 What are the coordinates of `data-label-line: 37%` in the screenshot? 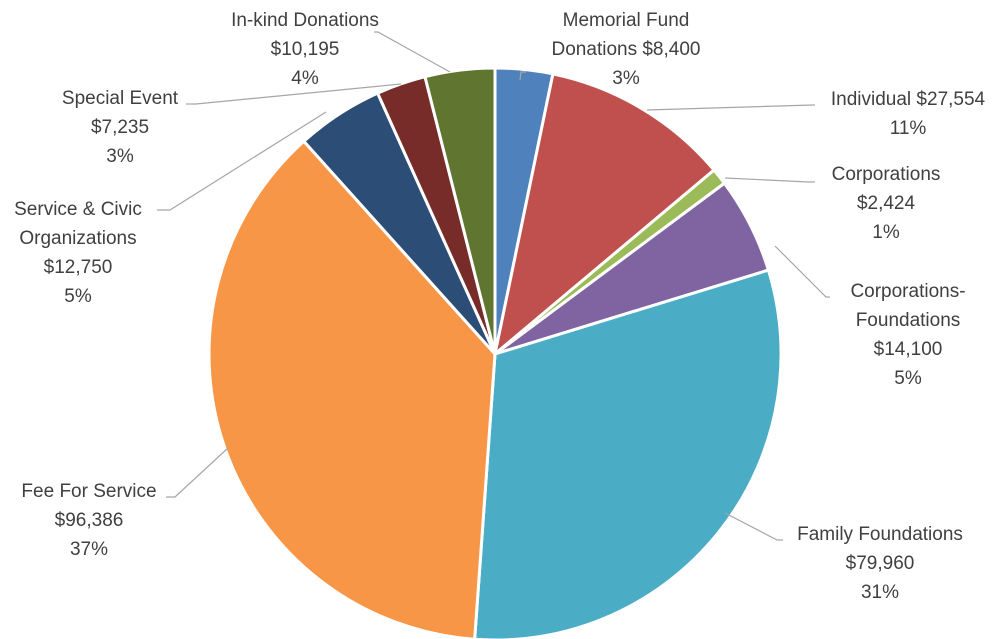 It's located at (89, 549).